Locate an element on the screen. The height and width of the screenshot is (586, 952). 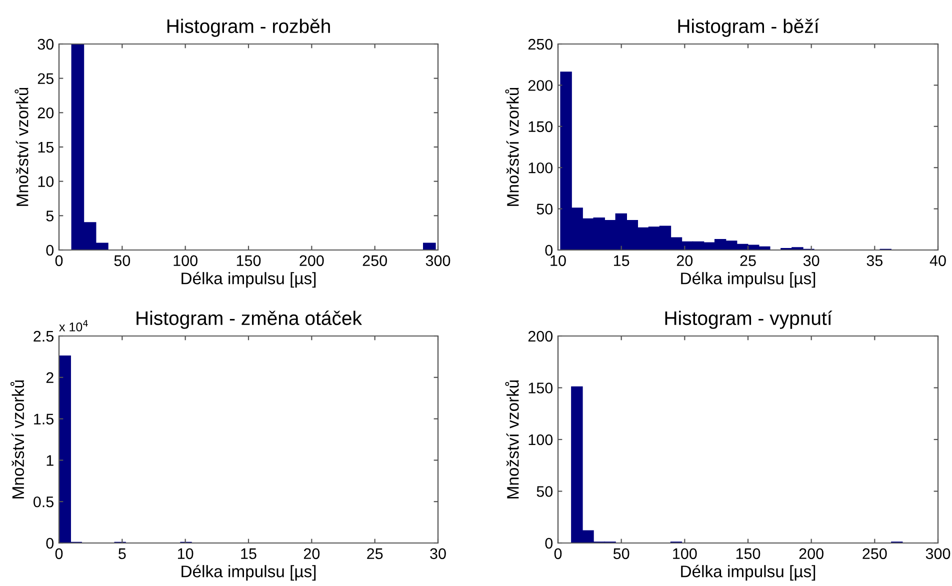
chart-title: Histogram - běží is located at coordinates (749, 27).